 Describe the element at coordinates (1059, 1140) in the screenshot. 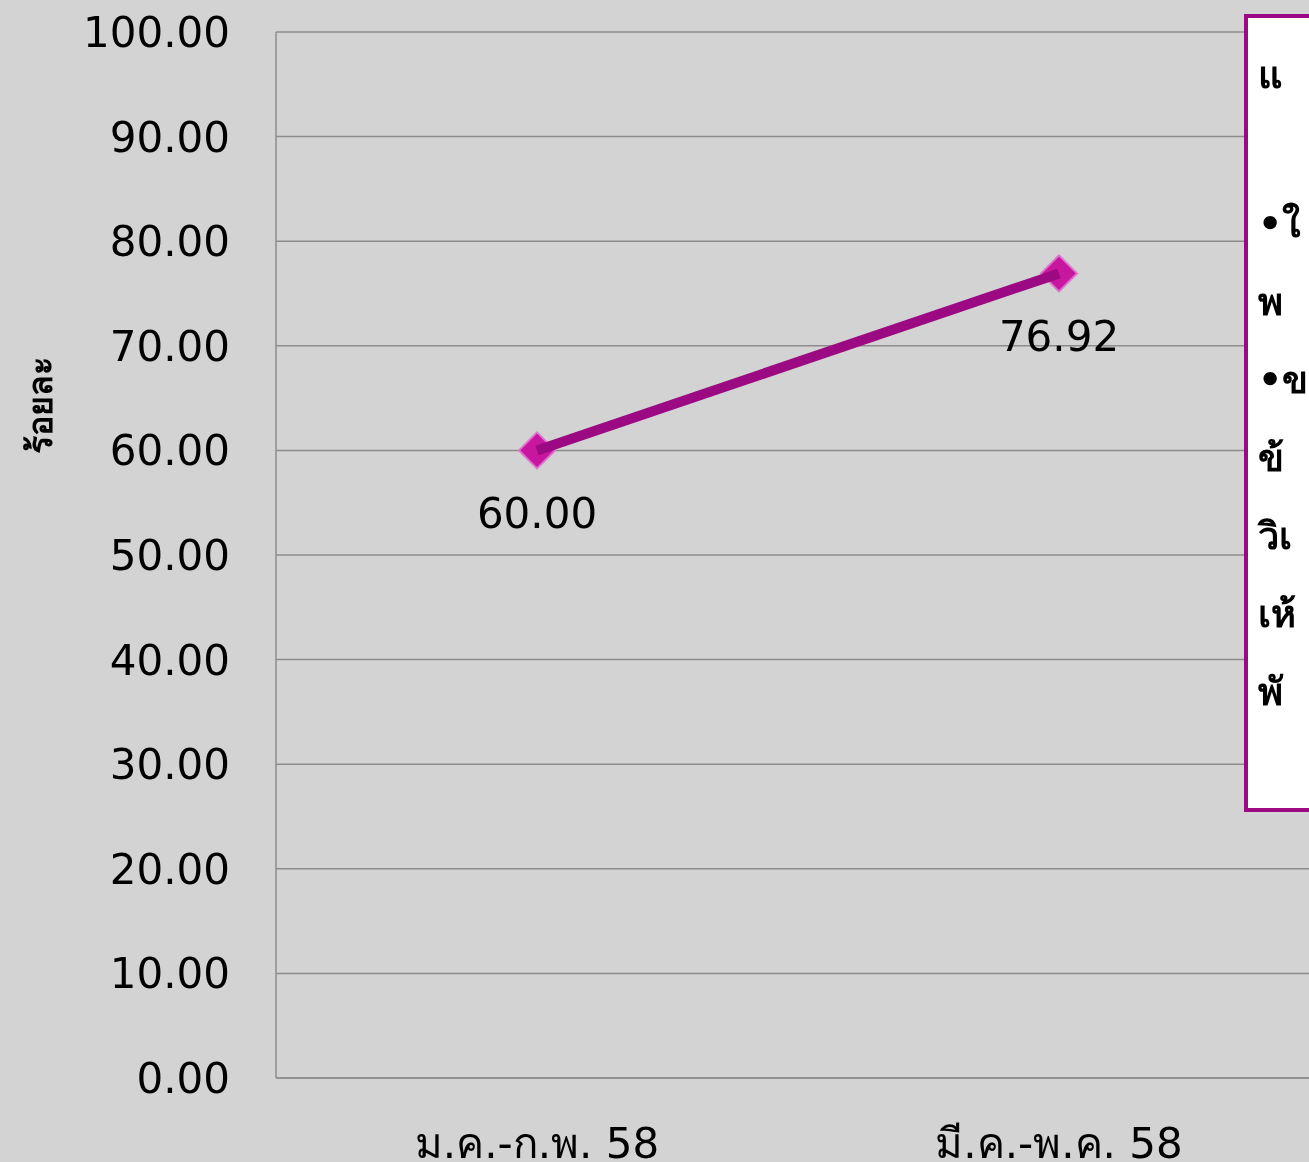

I see `x-tick-label: มี.ค.-พ.ค. 58` at that location.